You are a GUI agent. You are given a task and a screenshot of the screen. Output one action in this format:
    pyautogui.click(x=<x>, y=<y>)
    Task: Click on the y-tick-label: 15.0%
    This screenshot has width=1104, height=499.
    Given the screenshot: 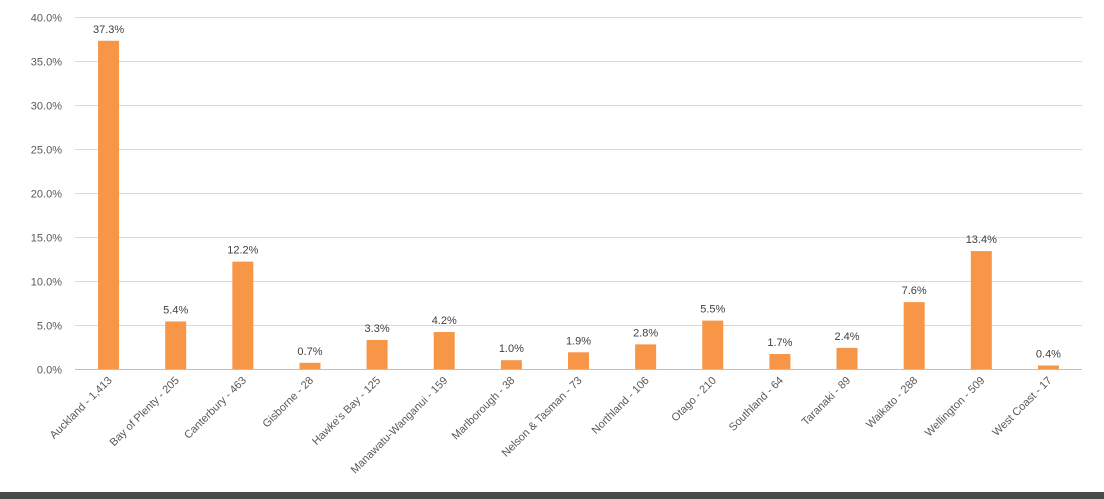 What is the action you would take?
    pyautogui.click(x=46, y=239)
    